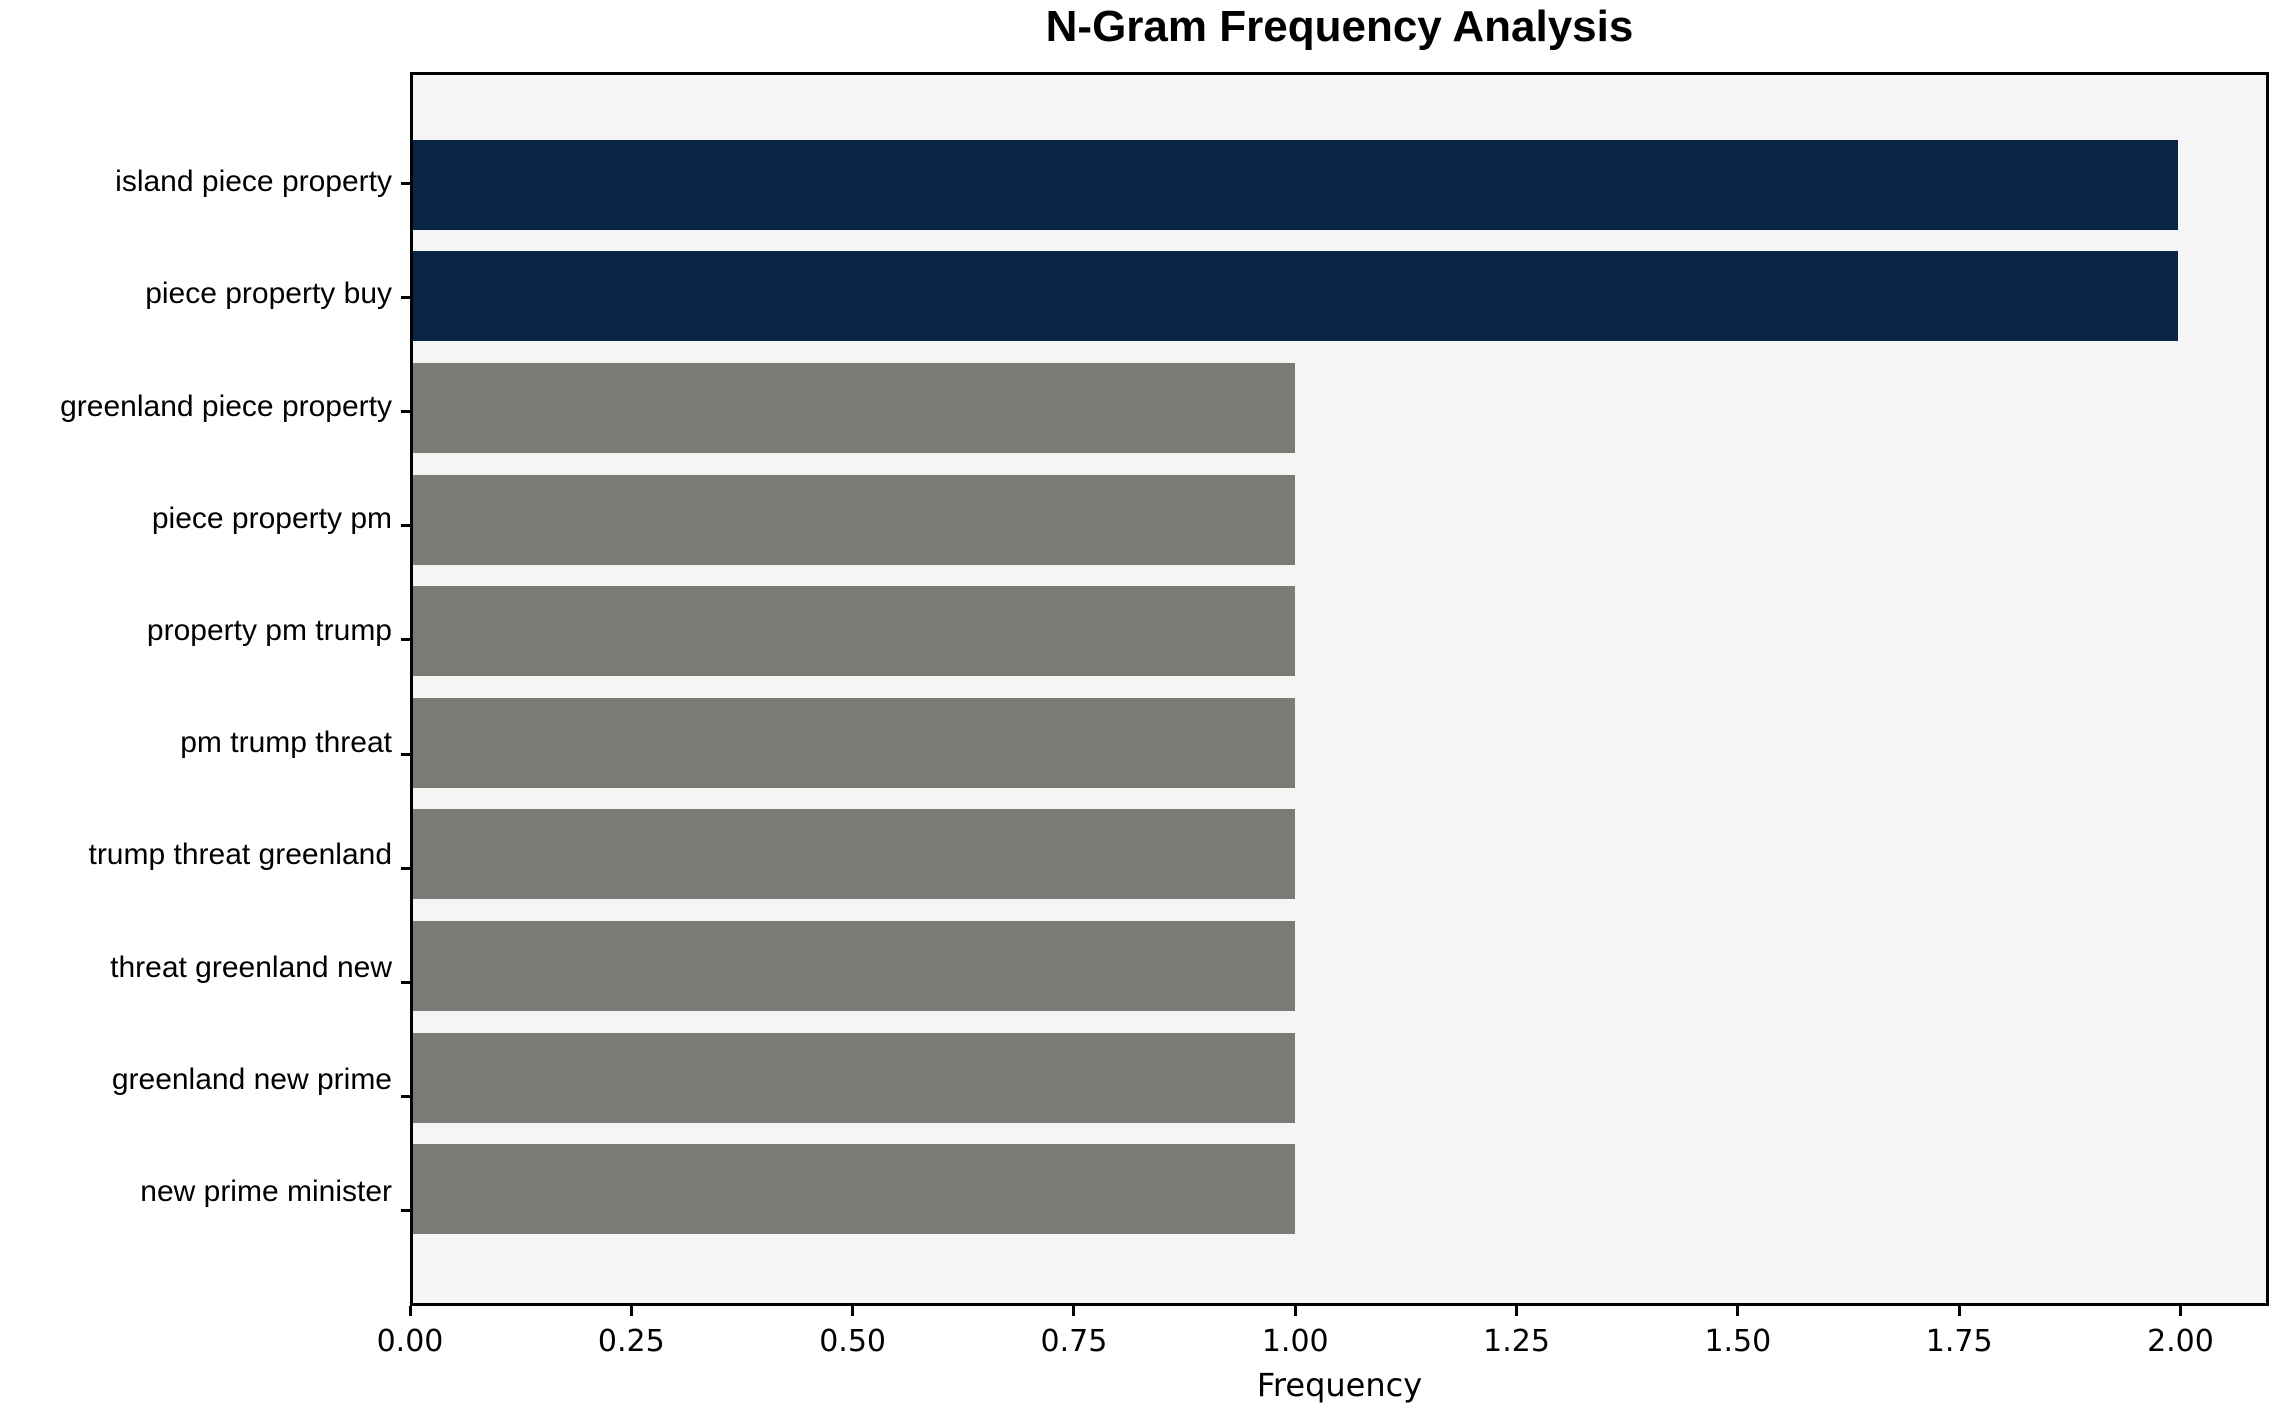 This screenshot has width=2288, height=1414. I want to click on y-axis-label: new prime minister, so click(266, 1191).